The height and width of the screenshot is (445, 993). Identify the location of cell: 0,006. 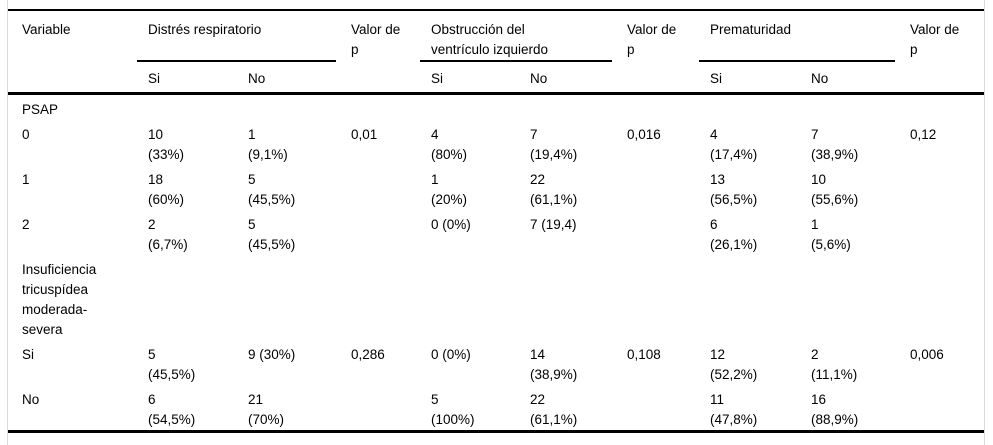
(927, 354).